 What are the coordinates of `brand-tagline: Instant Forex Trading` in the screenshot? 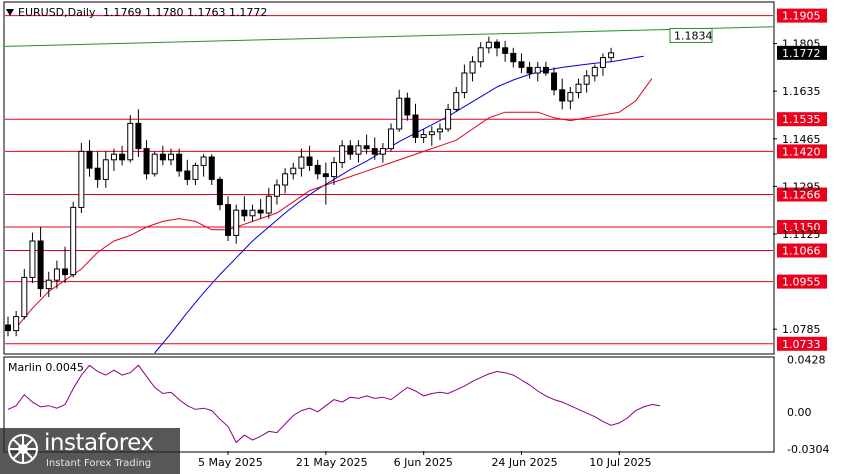 It's located at (99, 463).